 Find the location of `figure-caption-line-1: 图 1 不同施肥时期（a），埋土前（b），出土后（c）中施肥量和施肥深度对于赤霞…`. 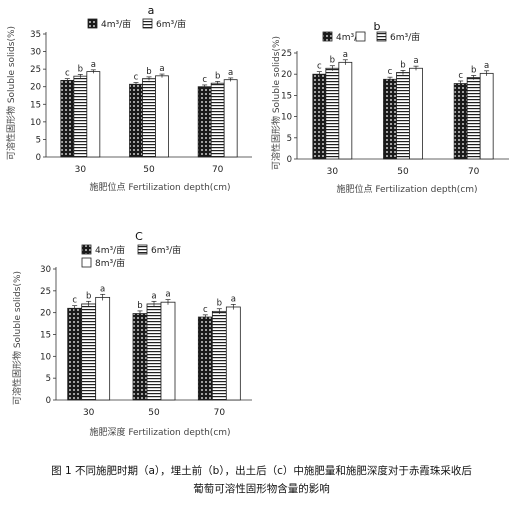

figure-caption-line-1: 图 1 不同施肥时期（a），埋土前（b），出土后（c）中施肥量和施肥深度对于赤霞… is located at coordinates (261, 471).